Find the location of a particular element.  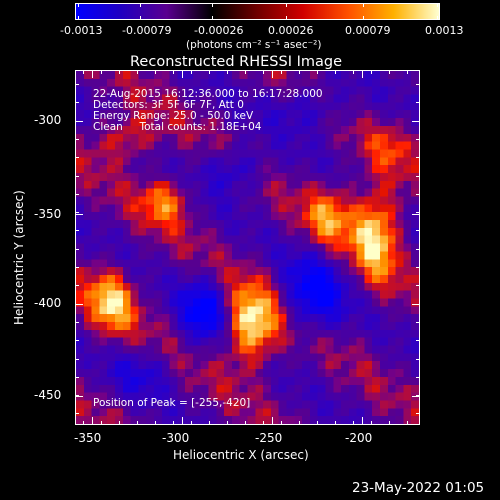

colorbar-units: (photons cm⁻² s⁻¹ asec⁻²) is located at coordinates (254, 45).